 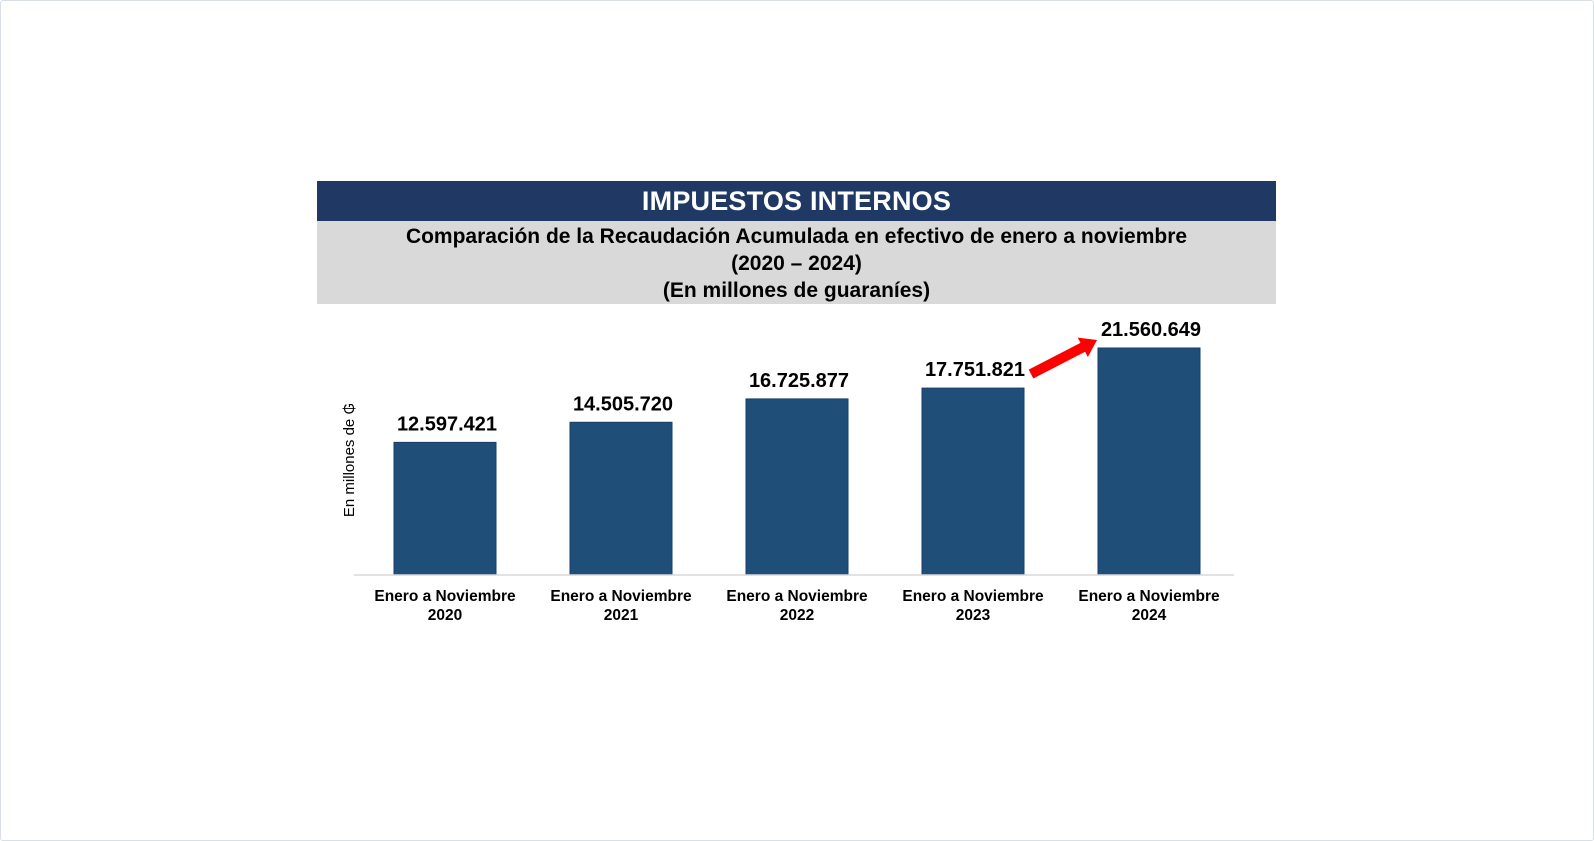 I want to click on category-label-2-line-1: 2022, so click(x=797, y=615).